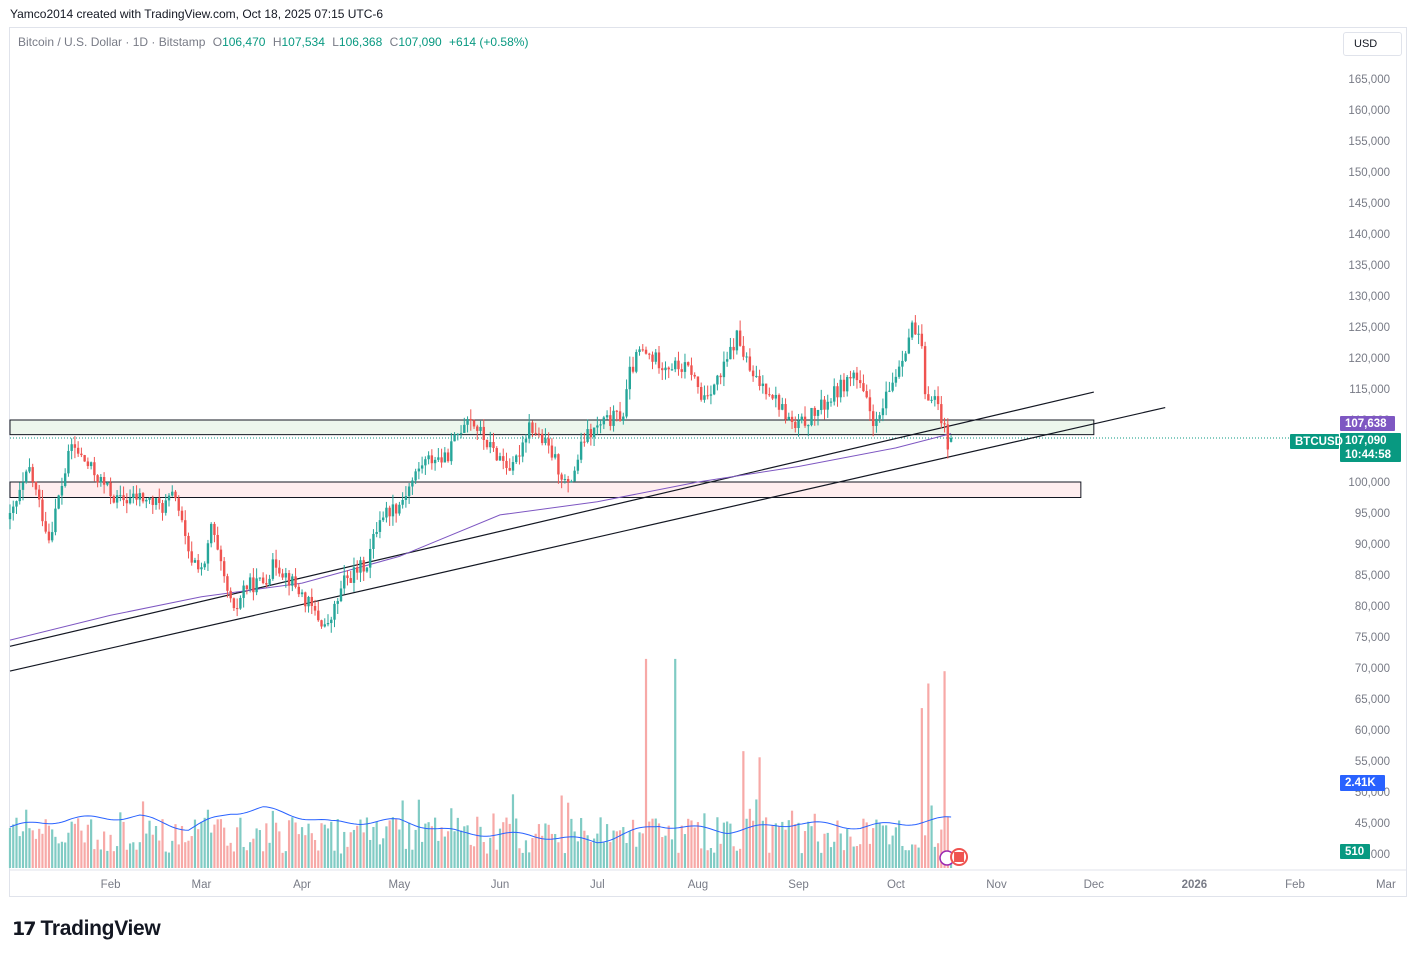 This screenshot has height=958, width=1416. What do you see at coordinates (552, 427) in the screenshot?
I see `resistance-zone` at bounding box center [552, 427].